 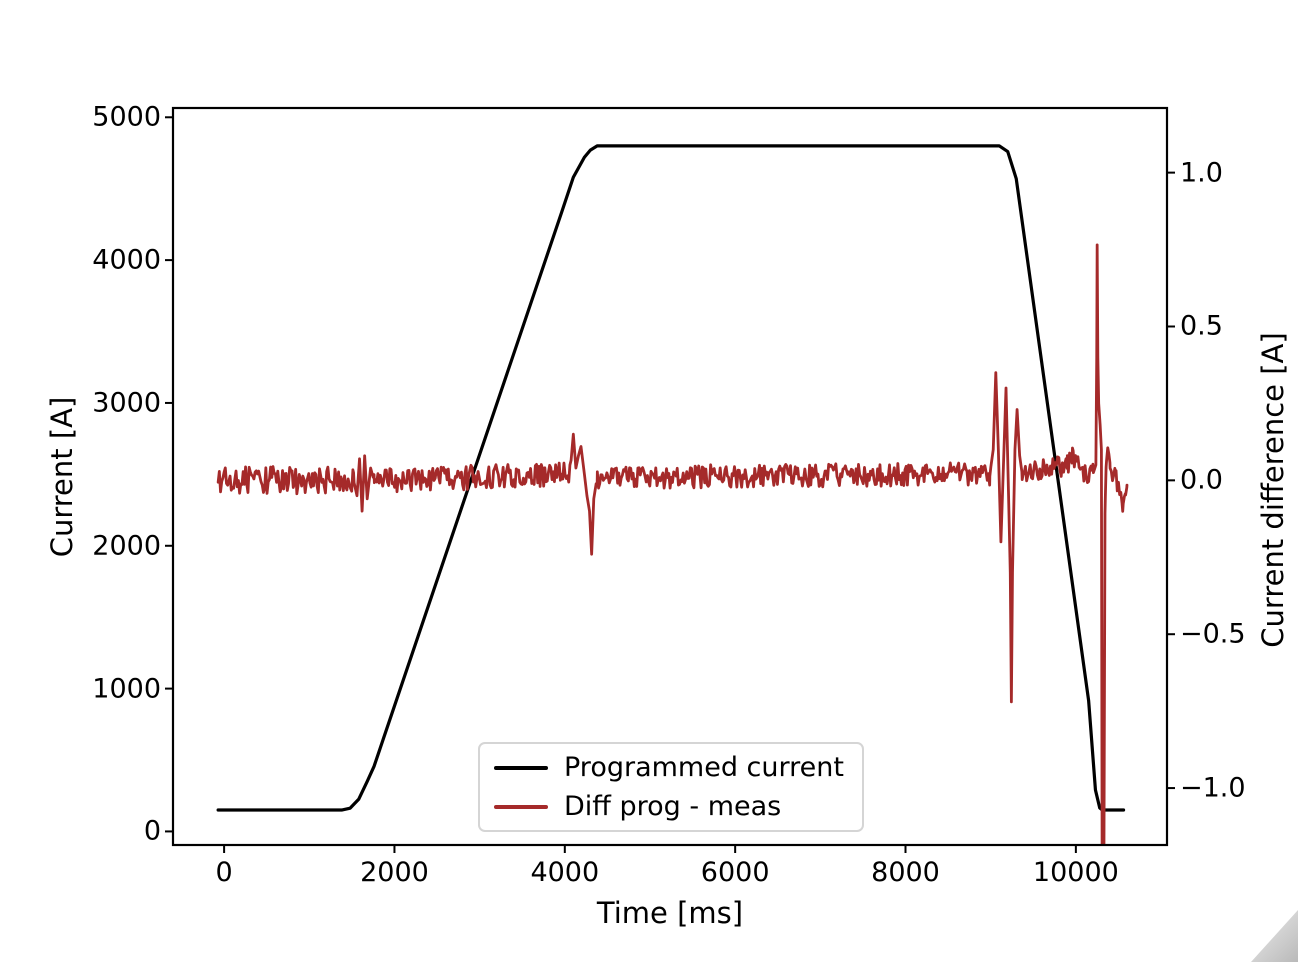 I want to click on legend-item-programmed-current: Programmed current, so click(x=671, y=767).